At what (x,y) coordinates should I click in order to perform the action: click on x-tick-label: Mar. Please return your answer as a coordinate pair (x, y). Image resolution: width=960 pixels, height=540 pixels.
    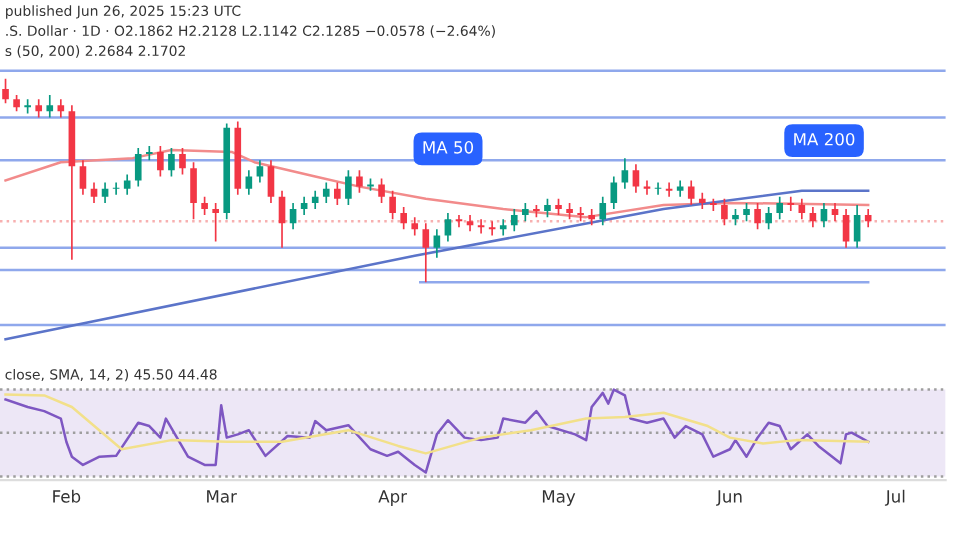
    Looking at the image, I should click on (222, 496).